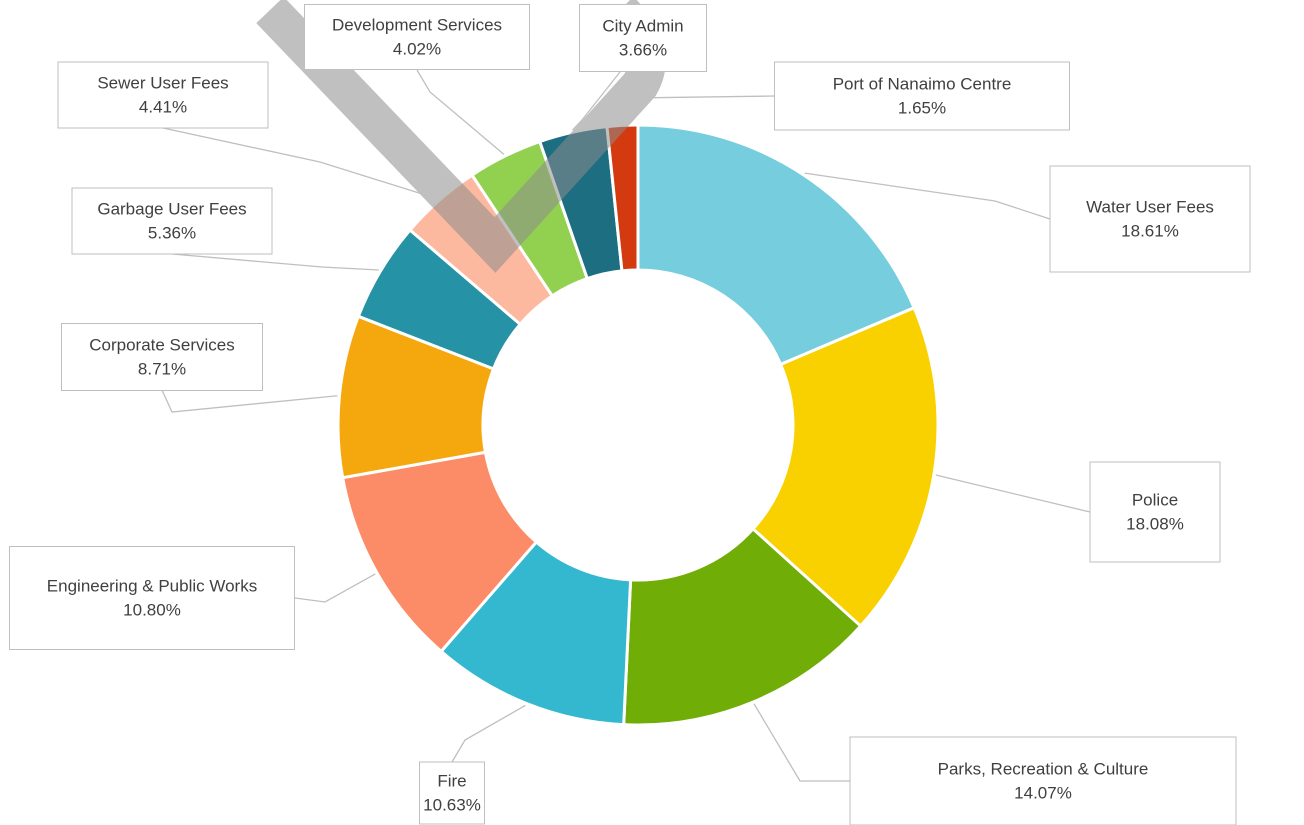 The image size is (1304, 825). What do you see at coordinates (922, 107) in the screenshot?
I see `value-label: 1.65%` at bounding box center [922, 107].